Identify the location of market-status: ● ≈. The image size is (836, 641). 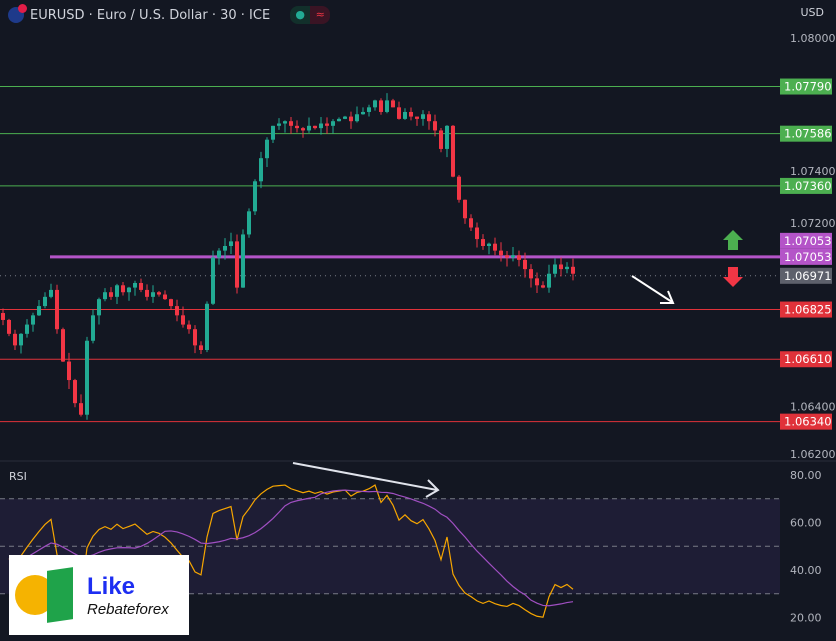
(310, 15).